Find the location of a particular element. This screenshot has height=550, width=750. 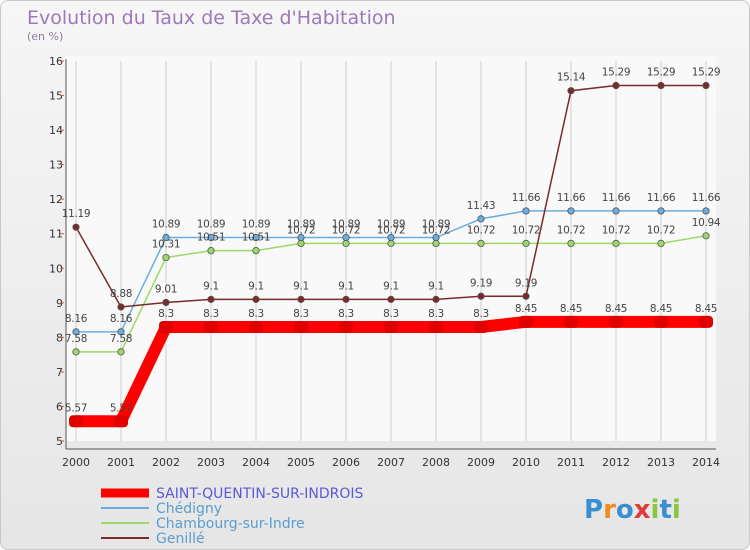

data-label: 15.14 is located at coordinates (571, 78).